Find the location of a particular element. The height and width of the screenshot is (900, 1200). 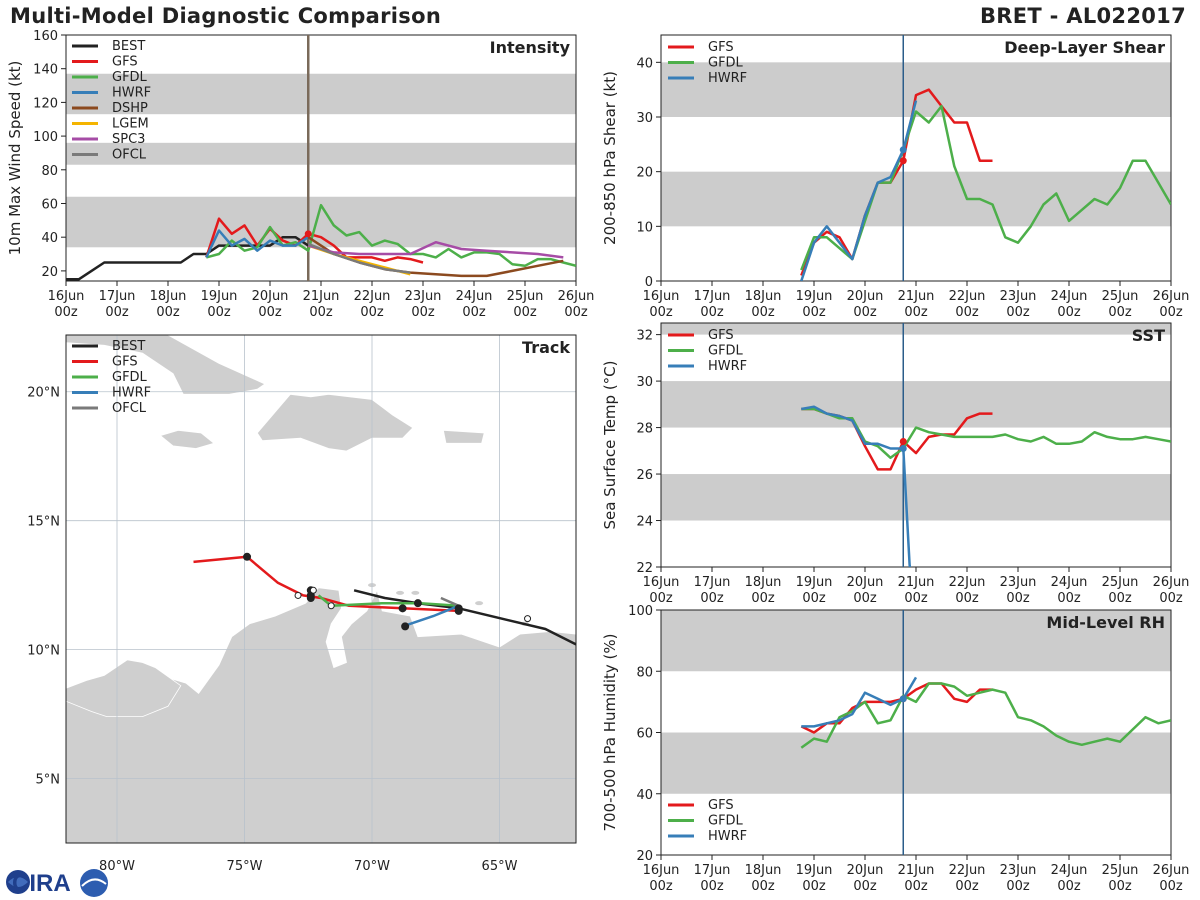

x-tick-label: 18Jun is located at coordinates (763, 296).